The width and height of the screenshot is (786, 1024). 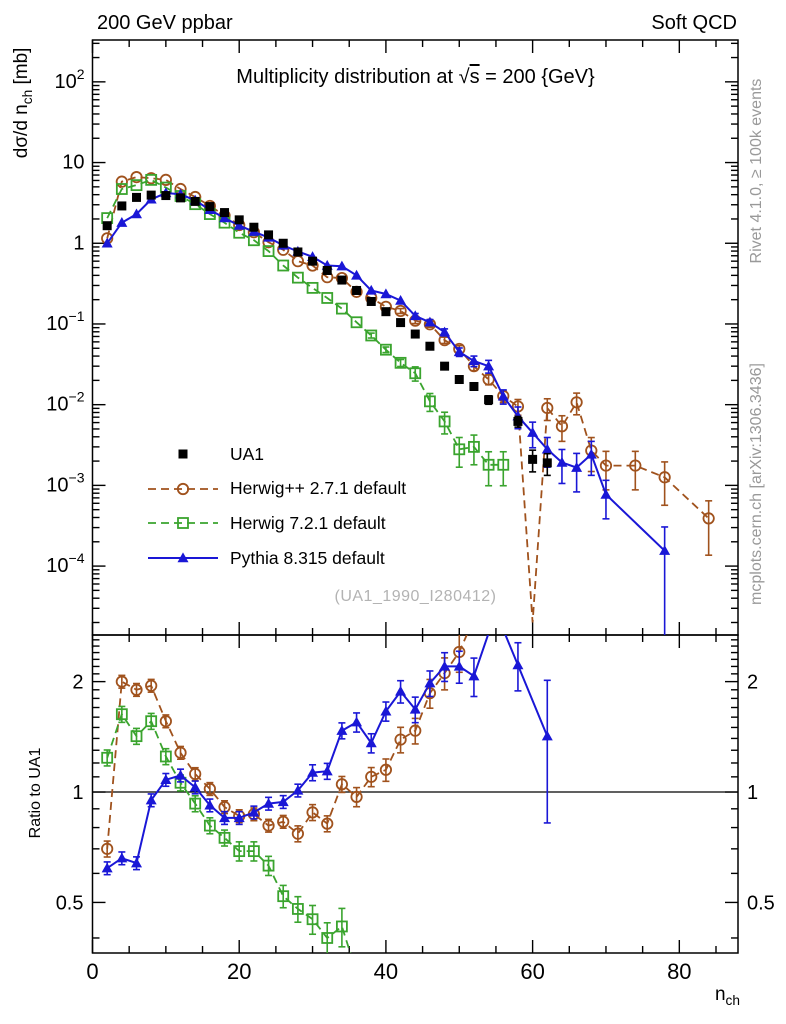 I want to click on svg-text: 10, so click(x=73, y=163).